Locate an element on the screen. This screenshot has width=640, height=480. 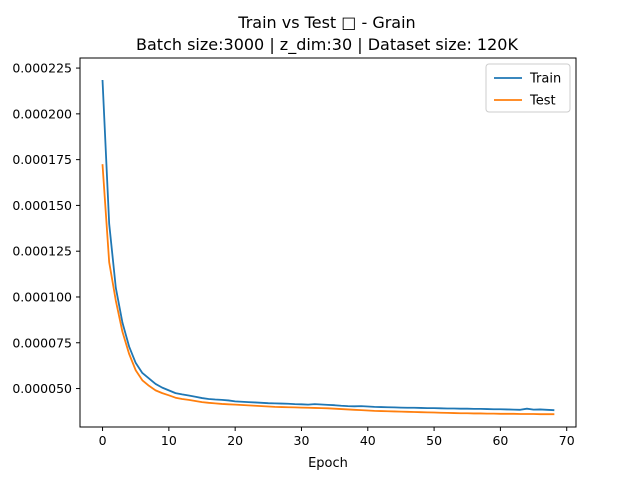
x-tick-label: 10 is located at coordinates (169, 440).